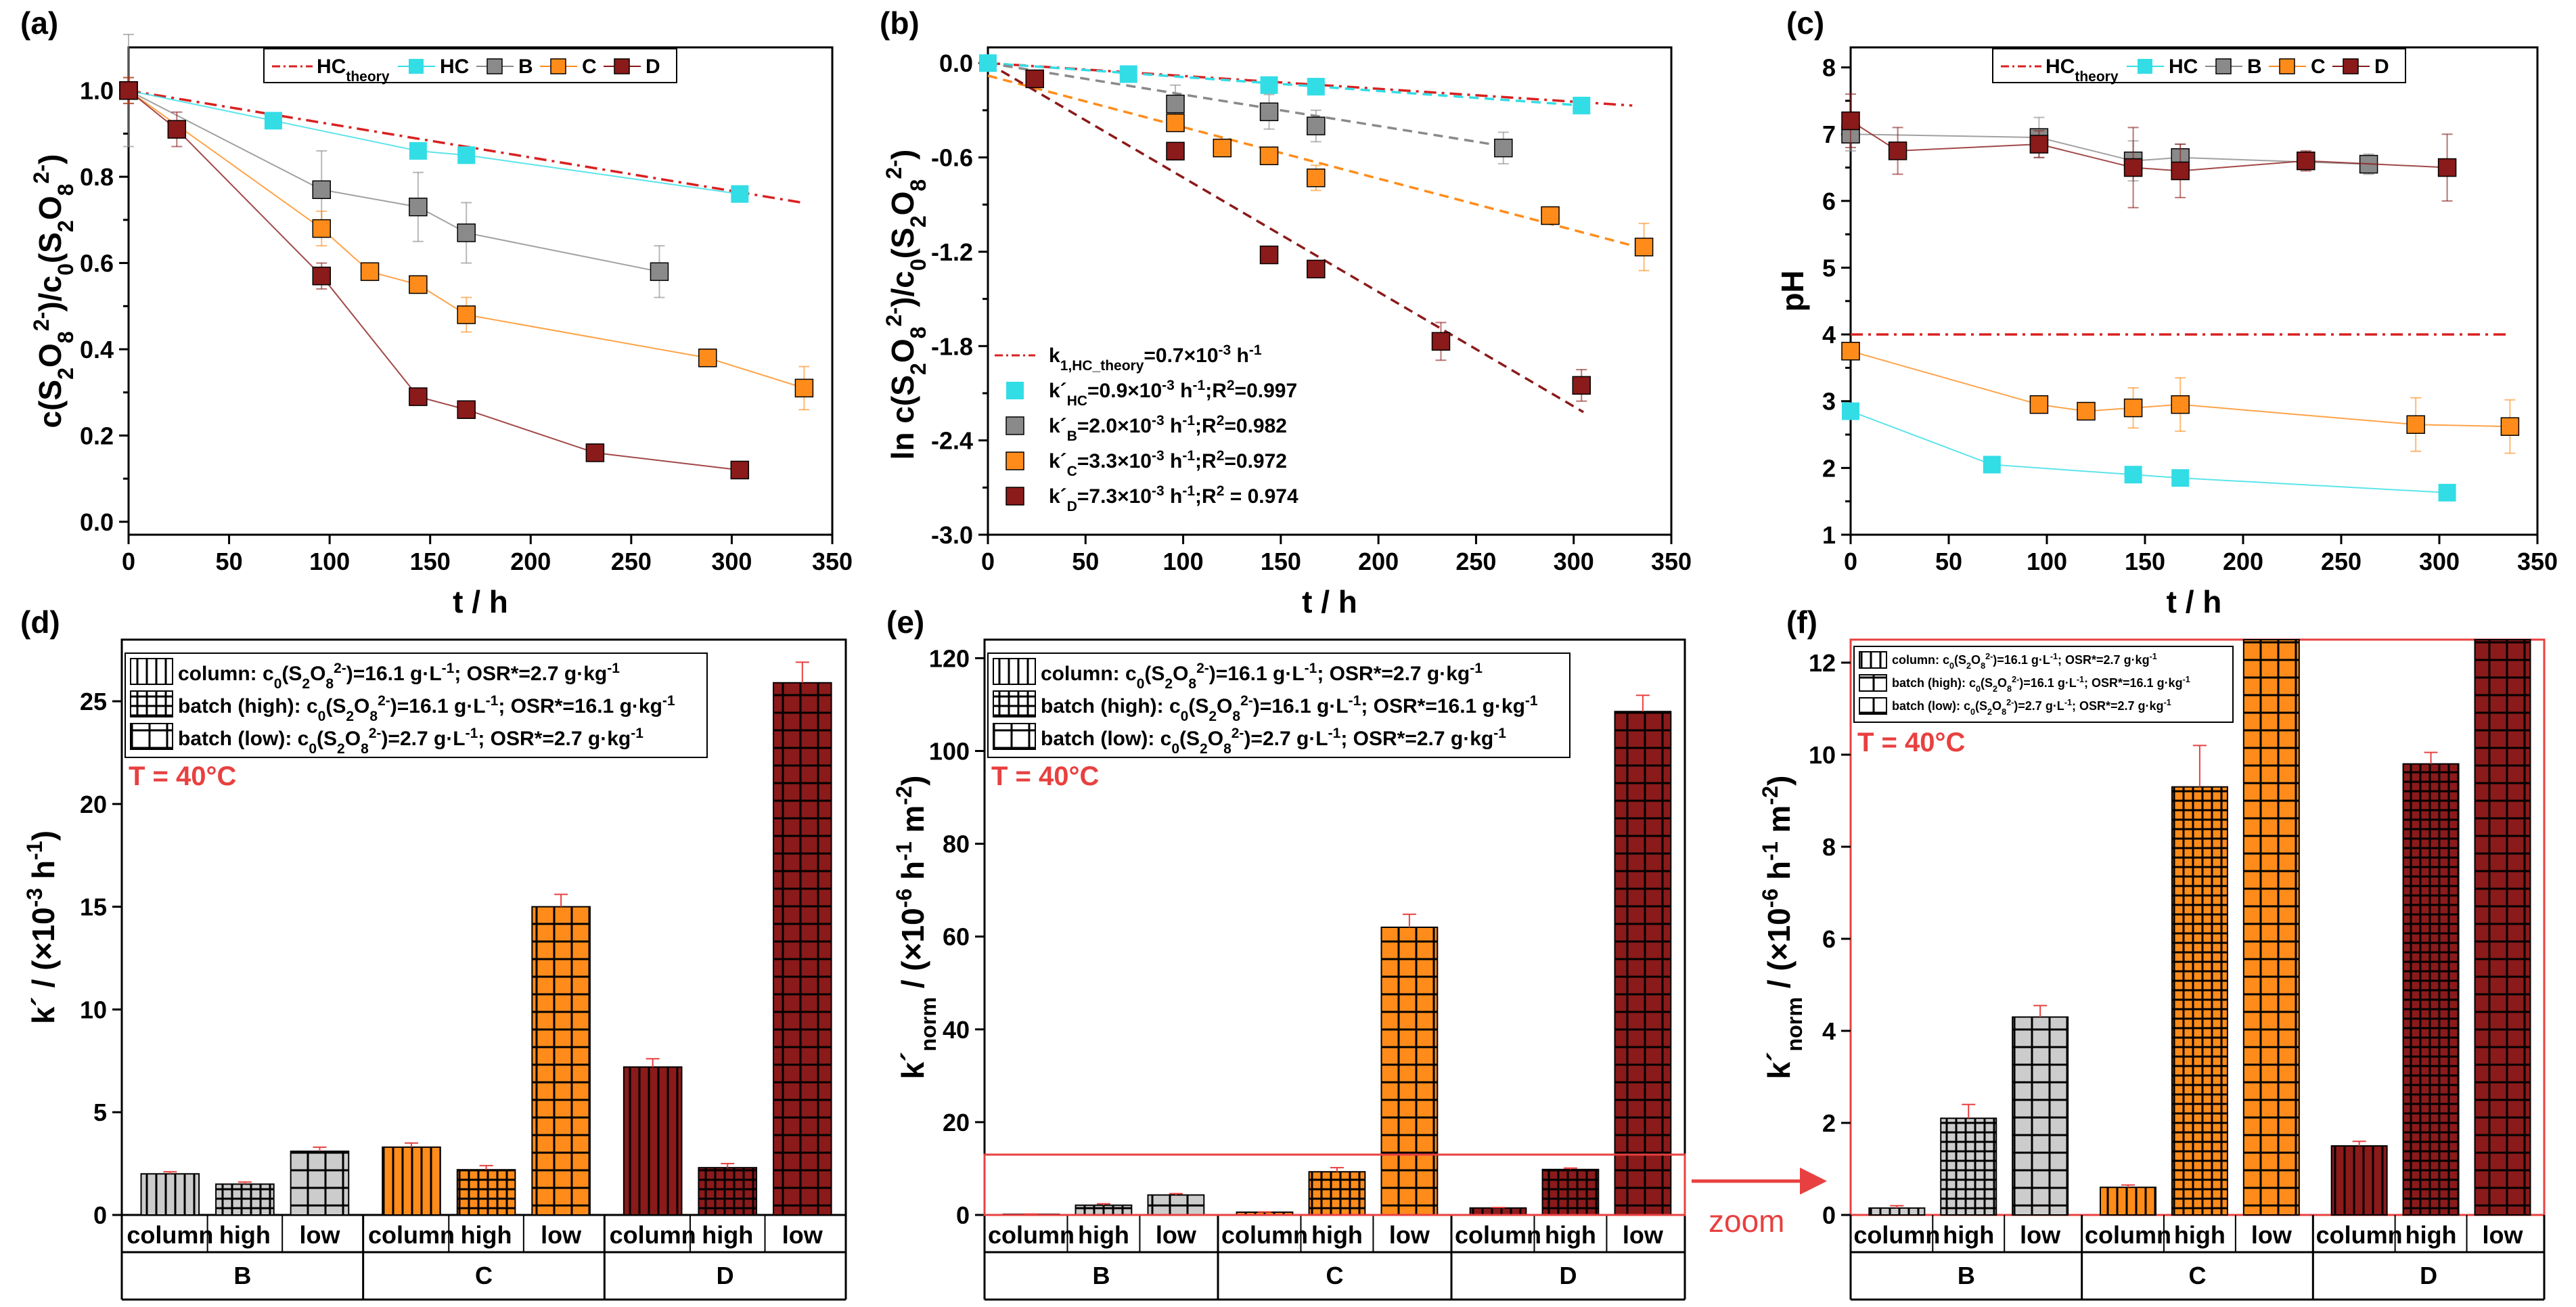  I want to click on y-tick-label: -3.0, so click(952, 535).